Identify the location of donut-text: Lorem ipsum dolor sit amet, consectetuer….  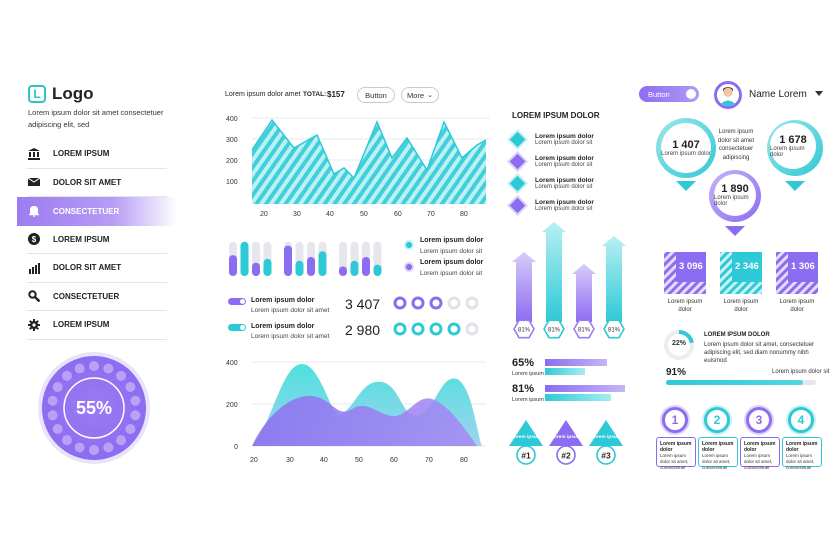
(759, 353).